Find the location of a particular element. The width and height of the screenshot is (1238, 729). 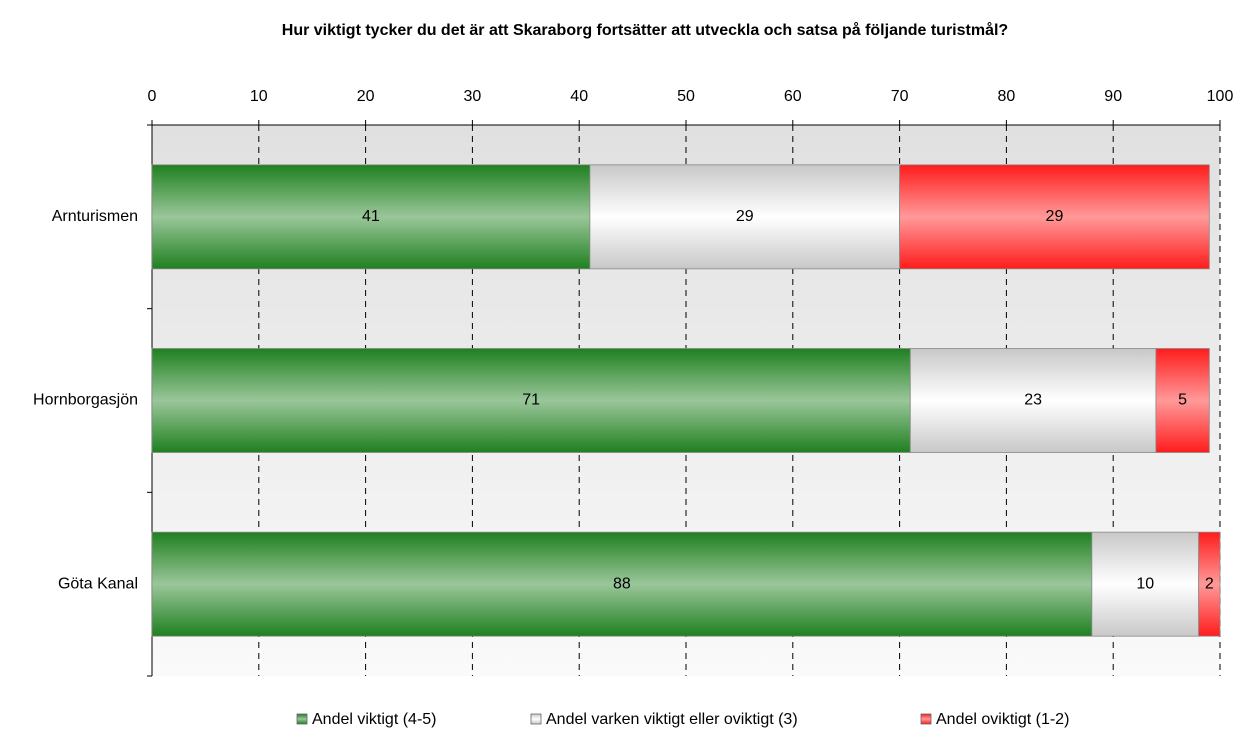

x-tick-label: 0 is located at coordinates (152, 96).